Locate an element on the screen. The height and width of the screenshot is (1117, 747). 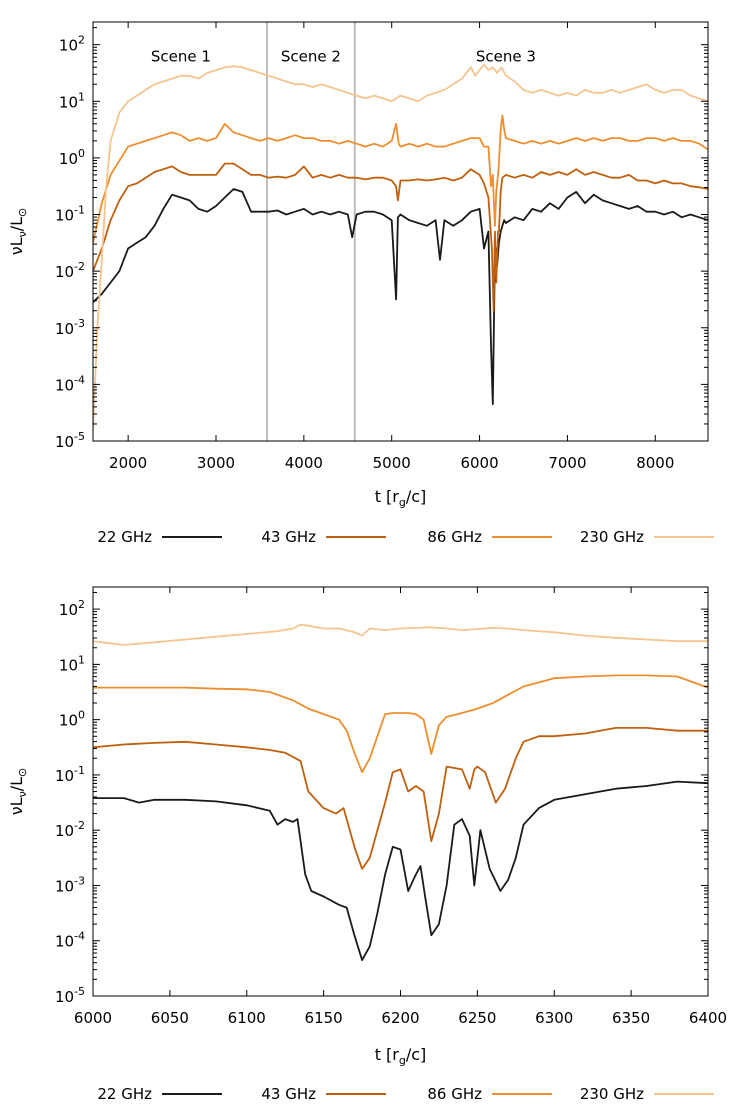
x-tick-label: 2000 is located at coordinates (128, 463).